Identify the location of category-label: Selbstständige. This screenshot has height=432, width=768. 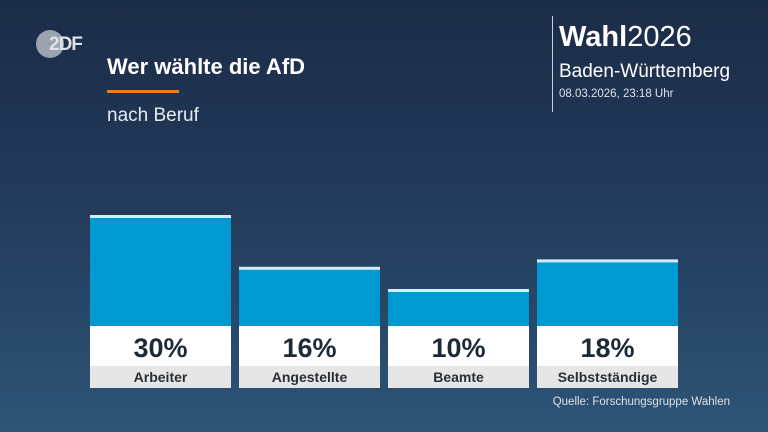
(608, 377).